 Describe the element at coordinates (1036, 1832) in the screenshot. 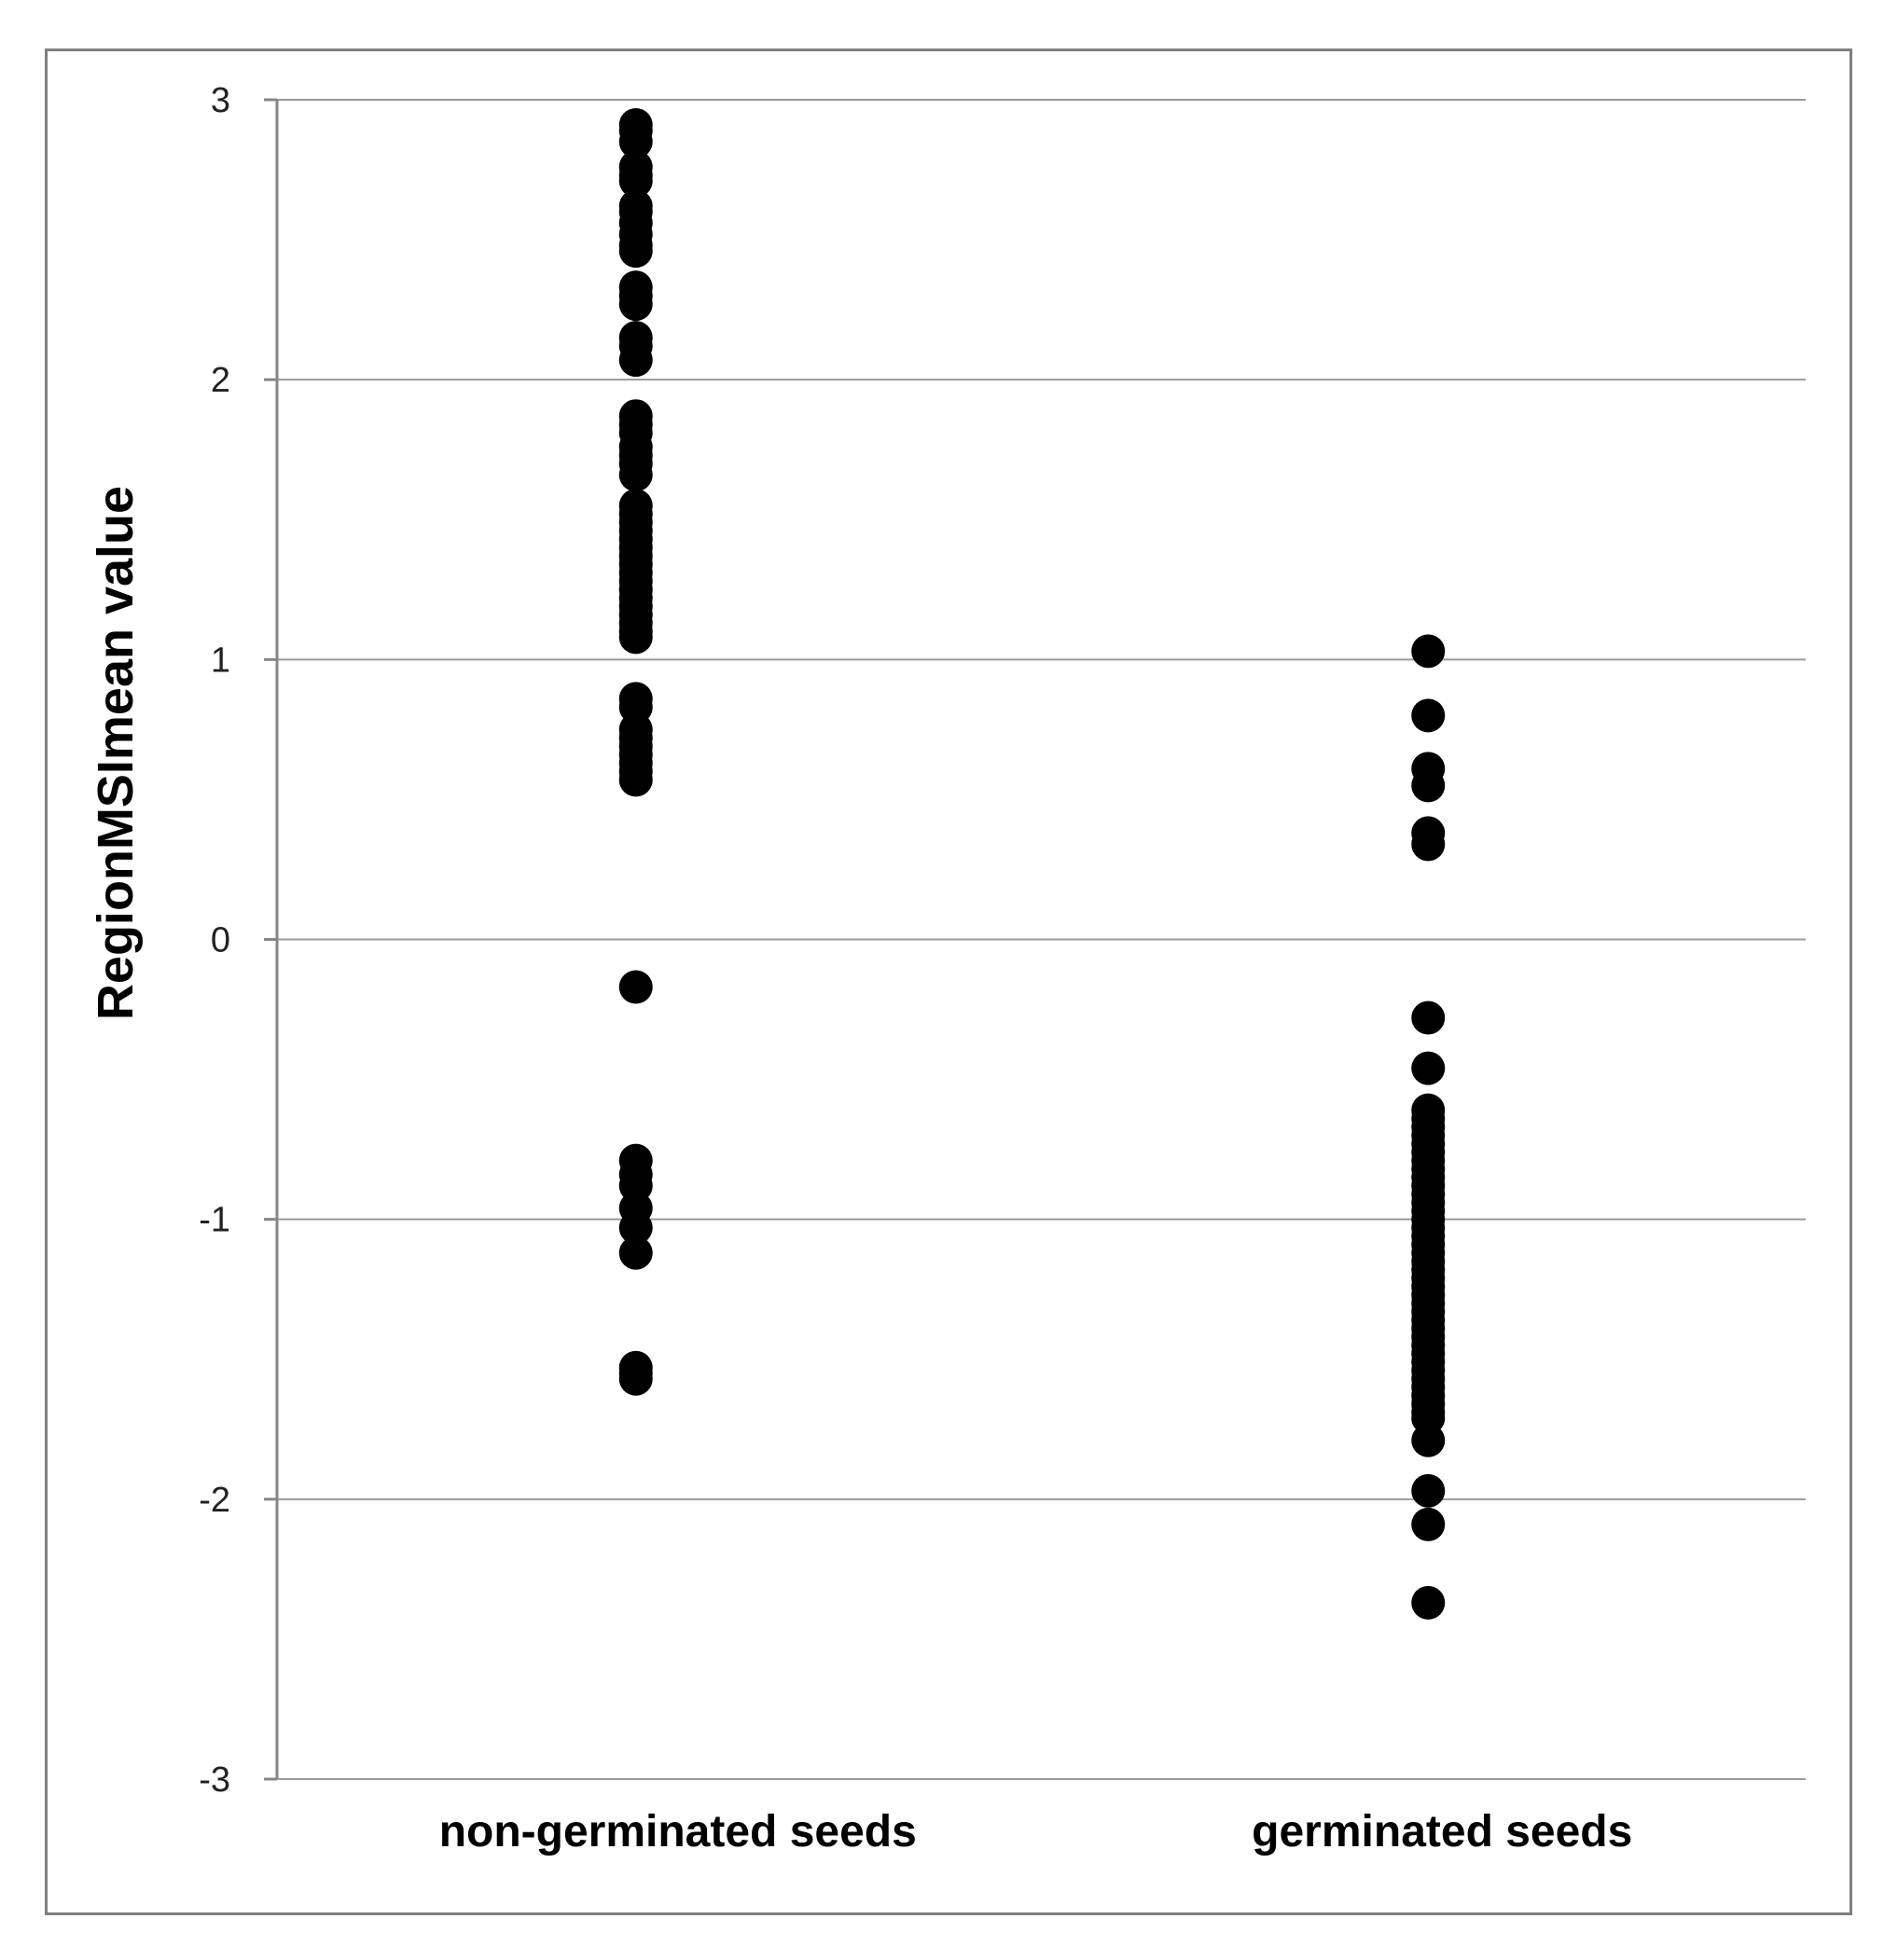

I see `x-axis-category-labels: non-germinated seeds germinated seeds` at that location.